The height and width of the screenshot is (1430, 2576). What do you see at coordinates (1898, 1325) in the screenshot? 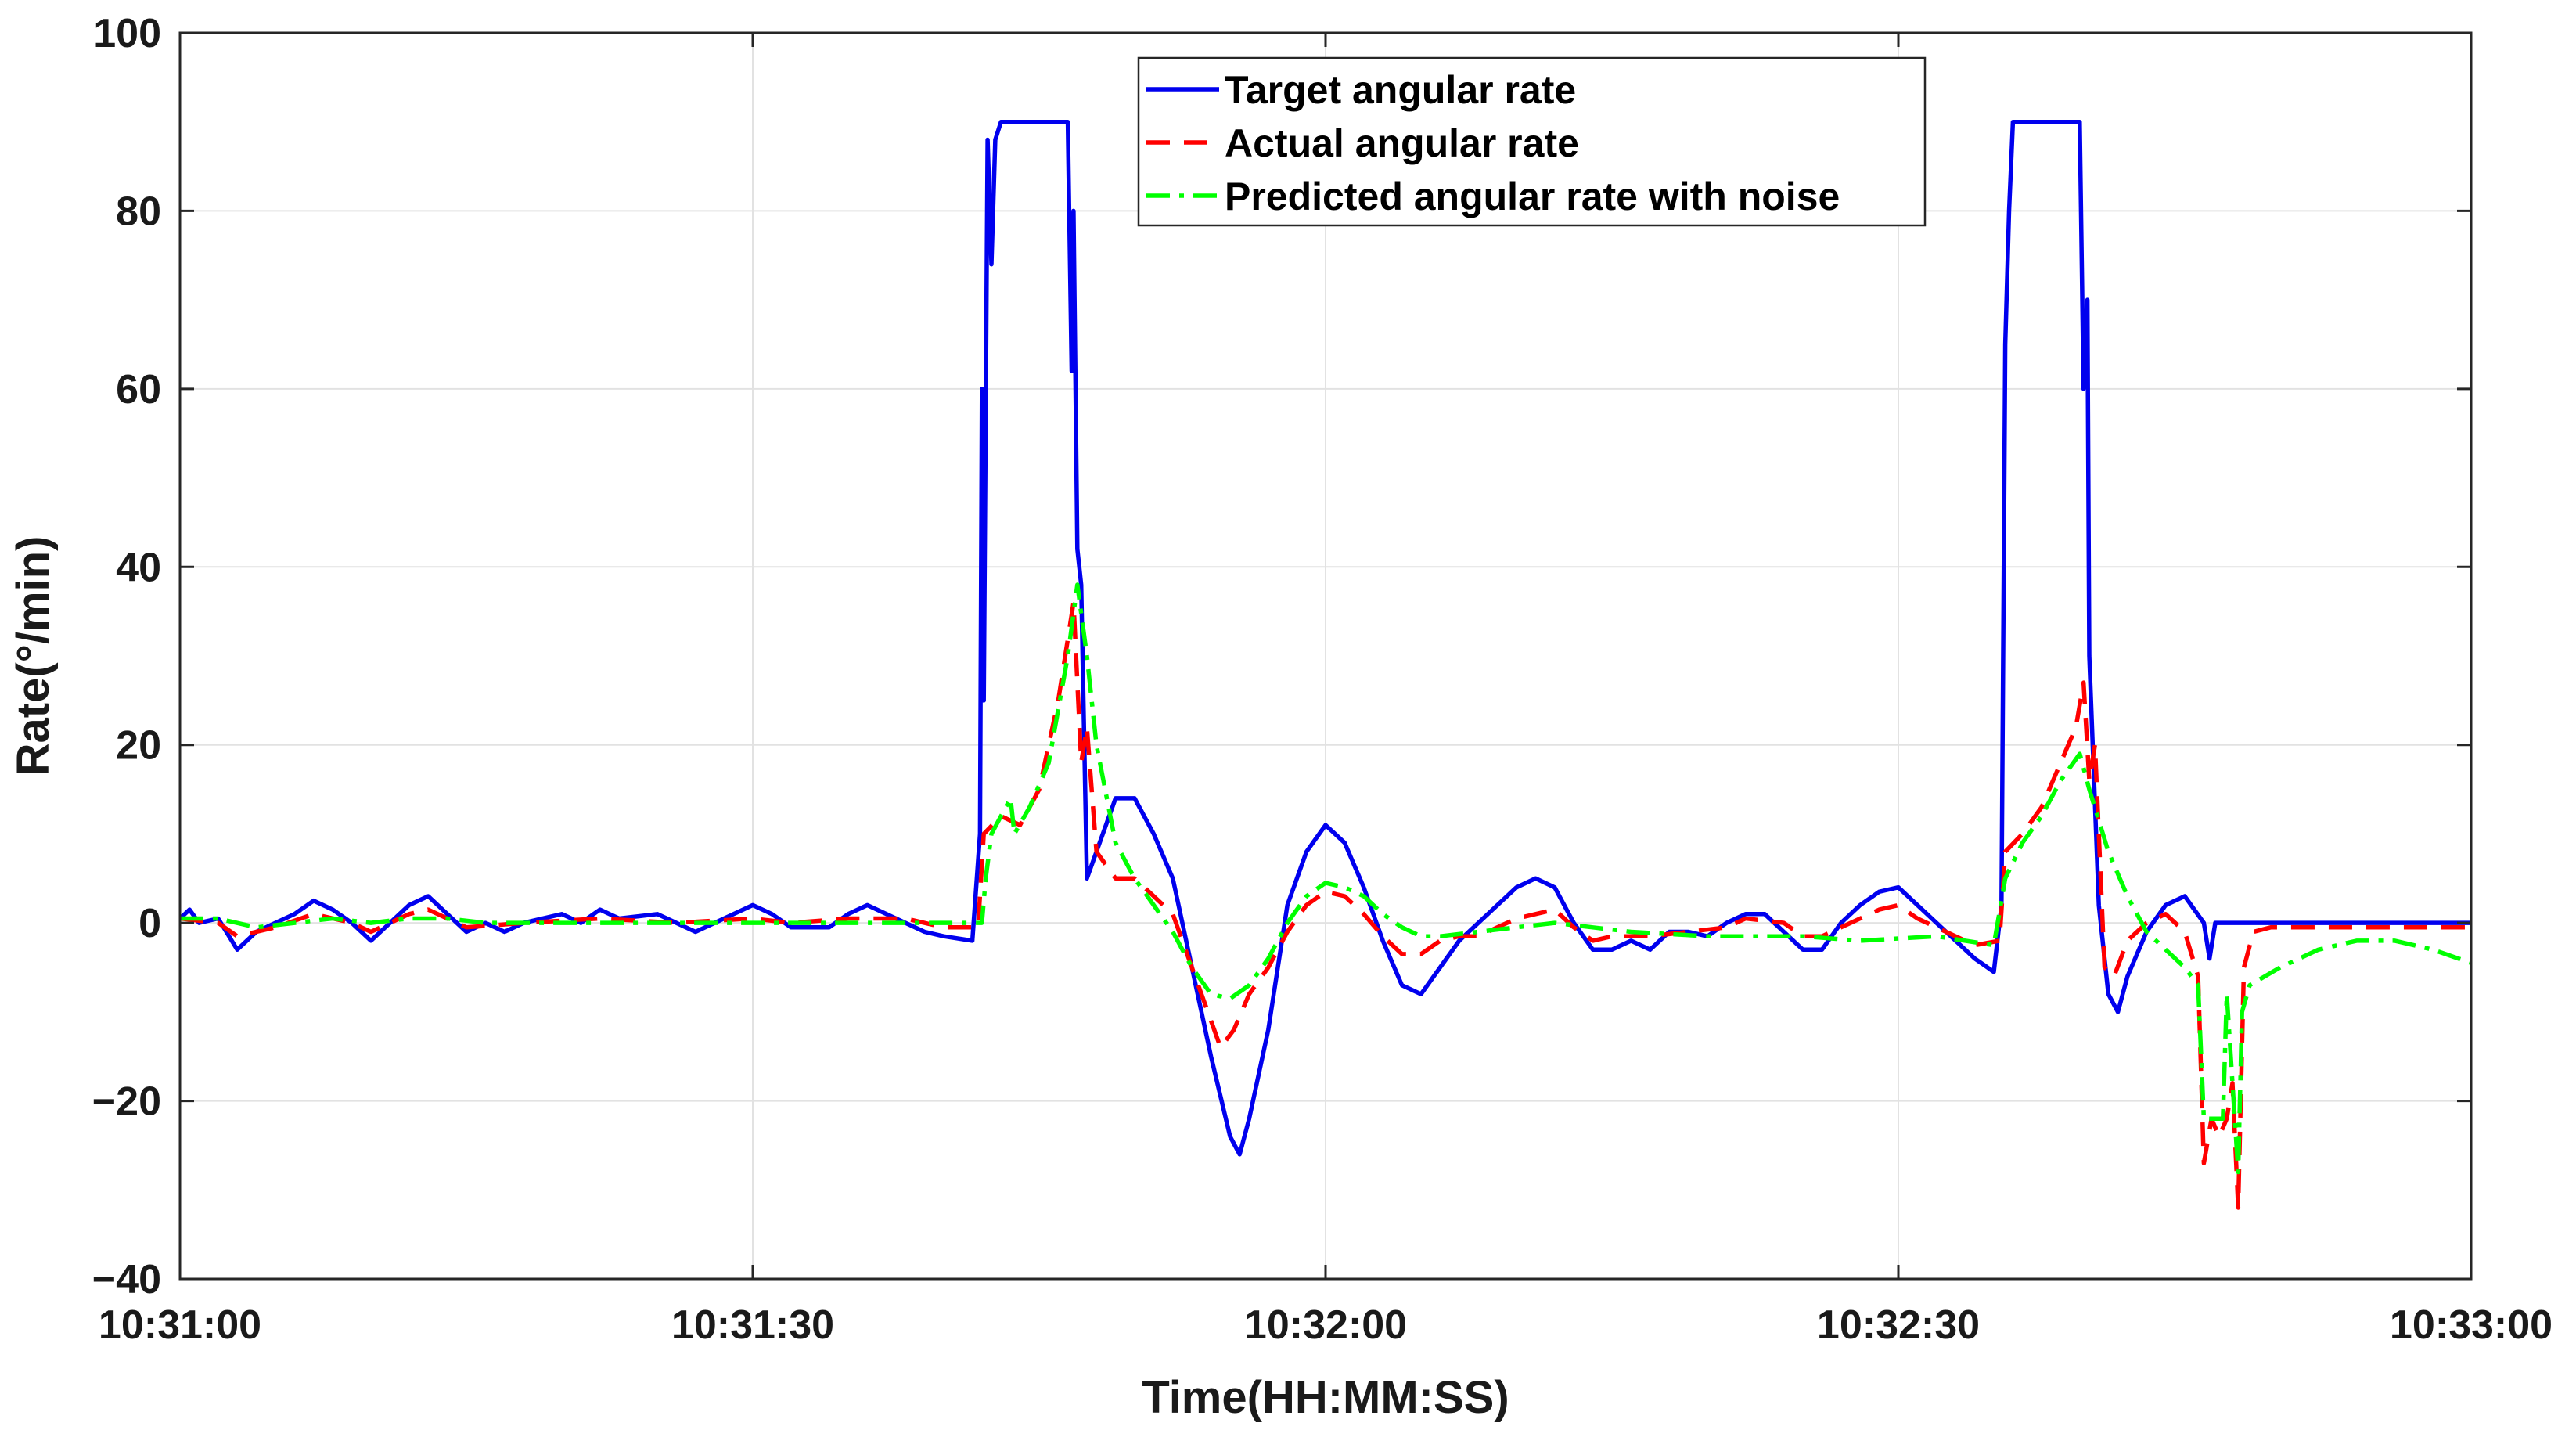
I see `x-tick-label: 10:32:30` at bounding box center [1898, 1325].